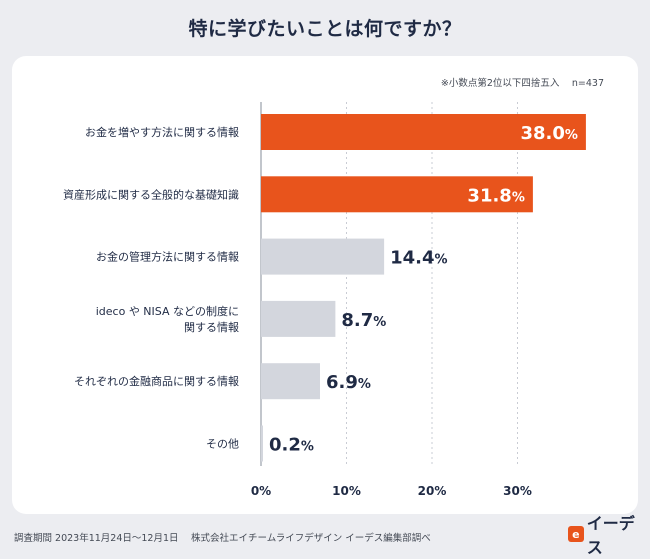  I want to click on category-label: お金の管理方法に関する情報, so click(167, 257).